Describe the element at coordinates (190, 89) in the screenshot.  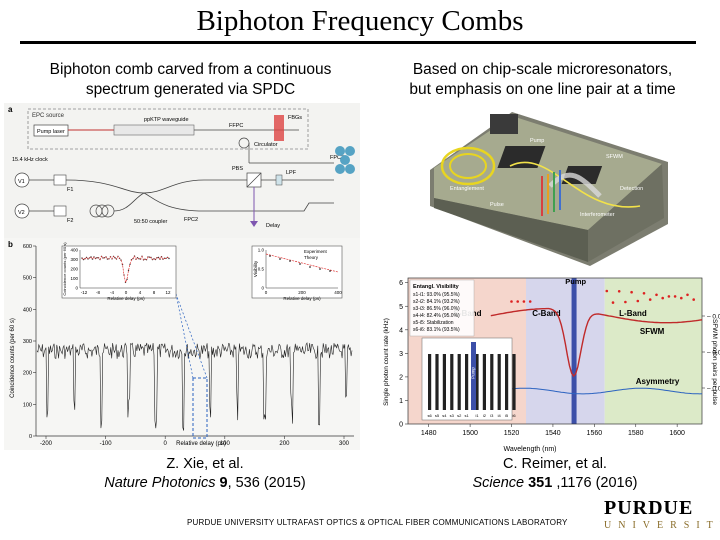
I see `left-heading-line2: spectrum generated via SPDC` at that location.